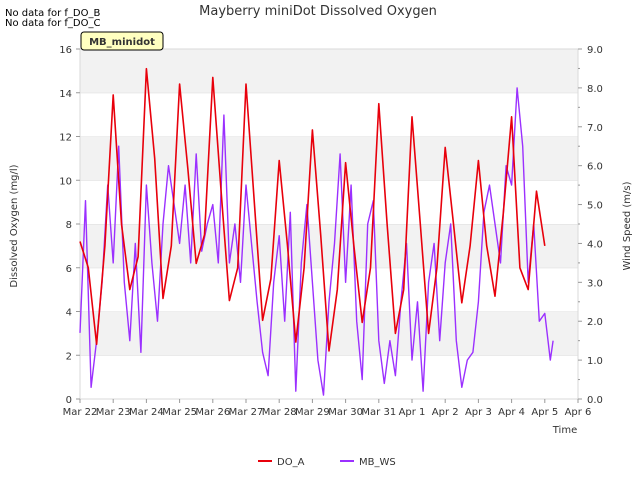 The height and width of the screenshot is (480, 640). What do you see at coordinates (595, 283) in the screenshot?
I see `y2-tick-label: 3.0` at bounding box center [595, 283].